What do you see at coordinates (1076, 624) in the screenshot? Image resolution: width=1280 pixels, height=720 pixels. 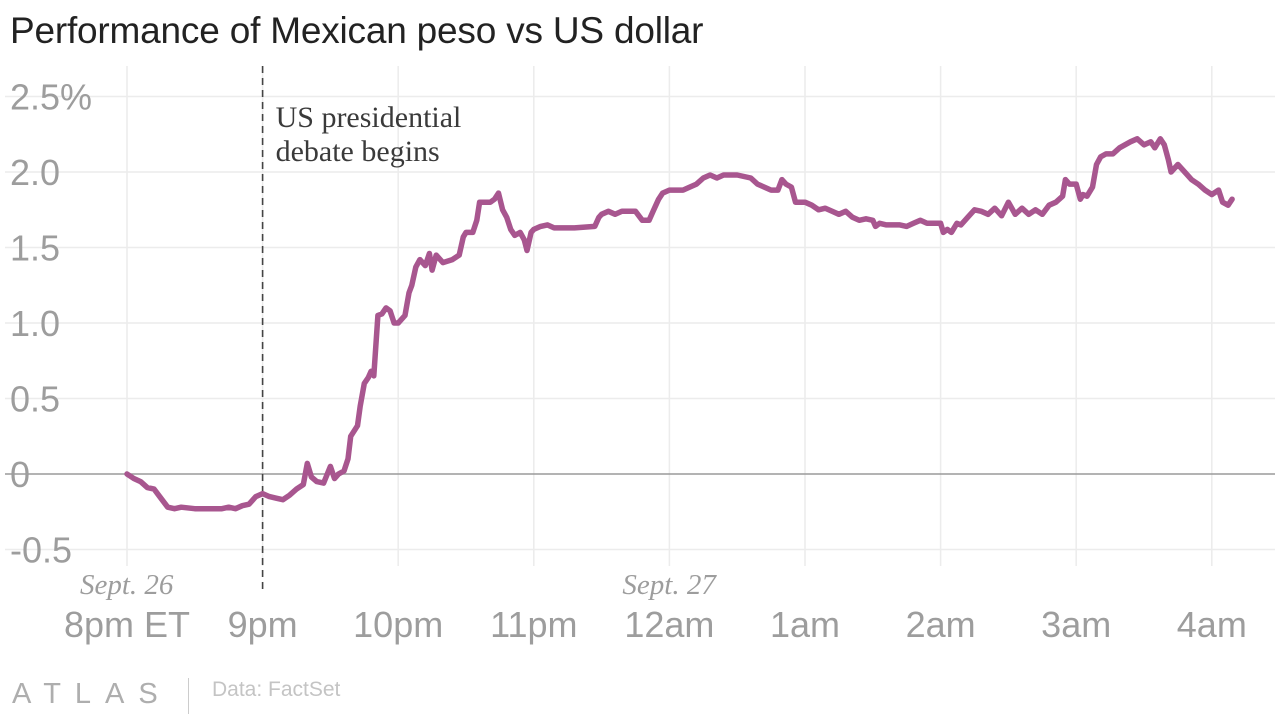 I see `x-tick-label: 3am` at bounding box center [1076, 624].